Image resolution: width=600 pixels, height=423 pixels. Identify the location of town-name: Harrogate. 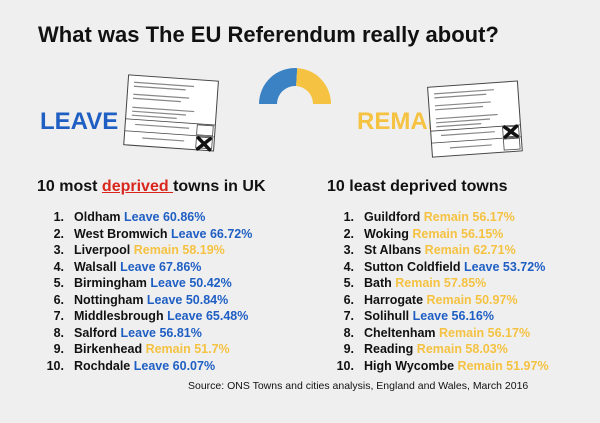
(394, 299).